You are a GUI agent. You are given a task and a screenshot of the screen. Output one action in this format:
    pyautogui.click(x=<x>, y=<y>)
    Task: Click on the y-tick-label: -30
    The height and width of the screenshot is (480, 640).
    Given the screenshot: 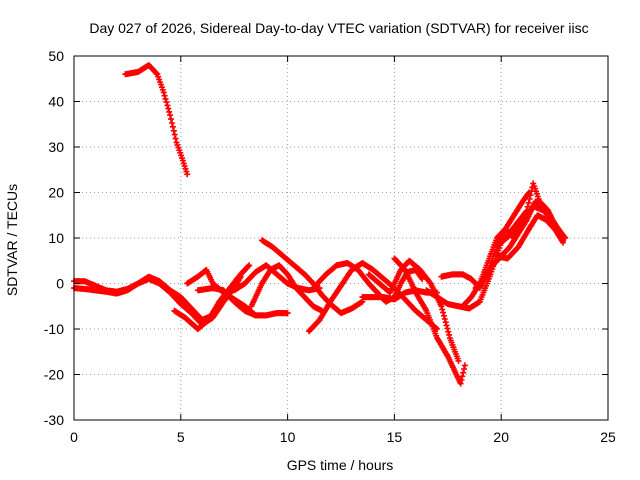 What is the action you would take?
    pyautogui.click(x=54, y=420)
    